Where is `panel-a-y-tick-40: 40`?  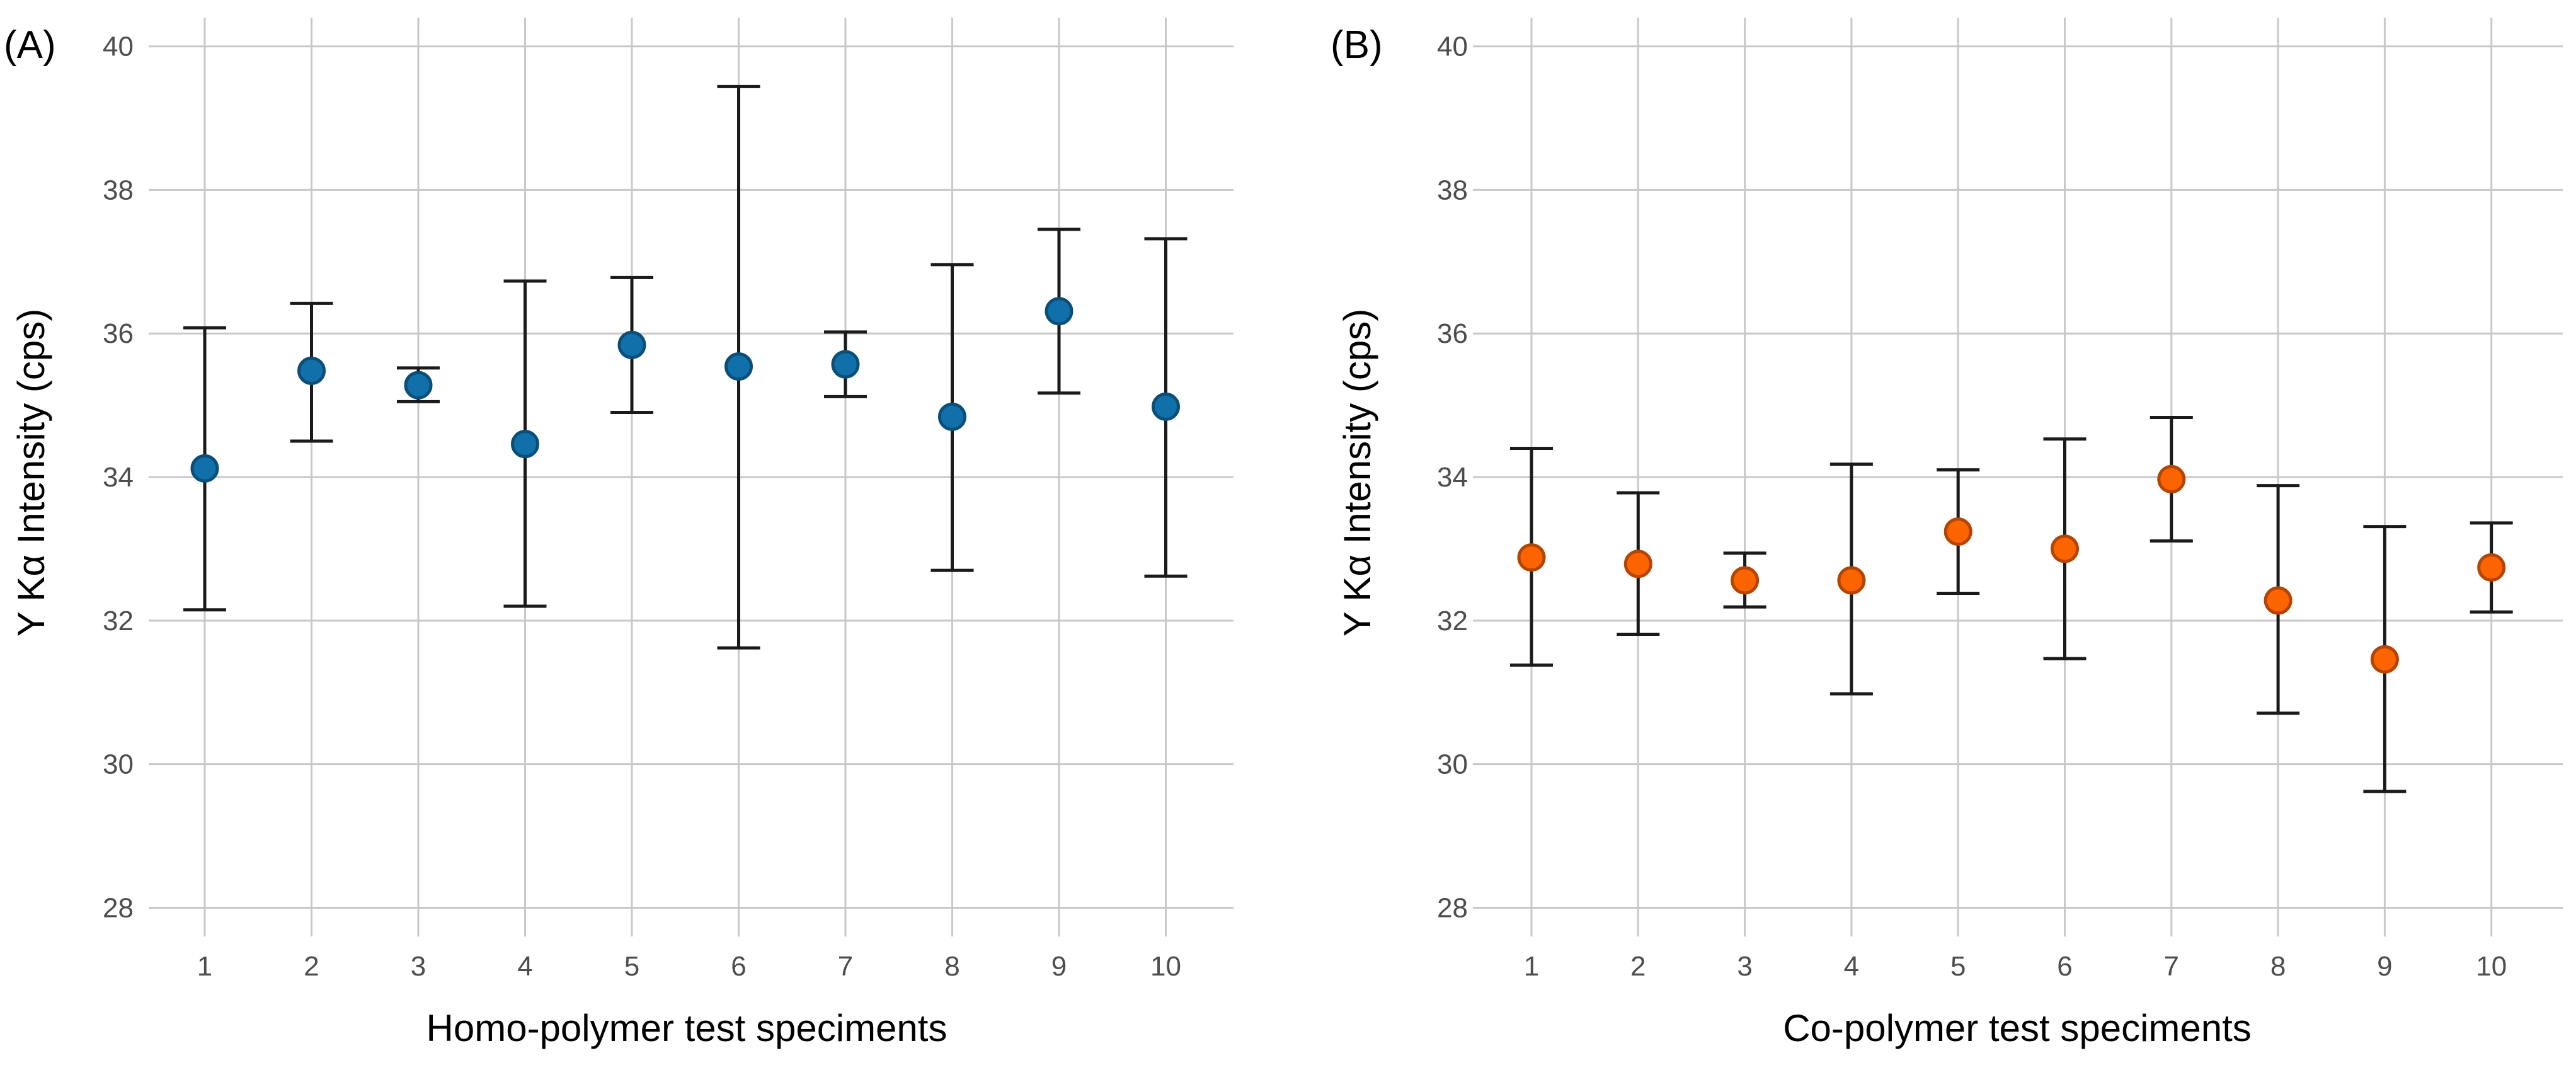 panel-a-y-tick-40: 40 is located at coordinates (118, 47).